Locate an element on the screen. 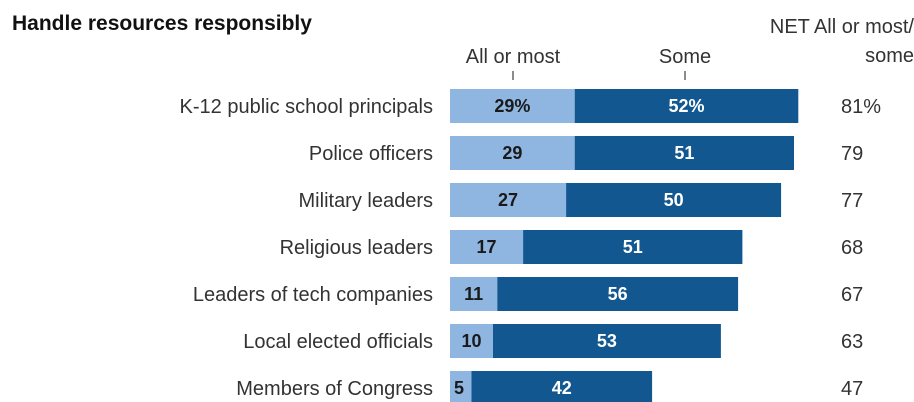 This screenshot has height=402, width=914. bar-label-all-or-most: 5 is located at coordinates (459, 388).